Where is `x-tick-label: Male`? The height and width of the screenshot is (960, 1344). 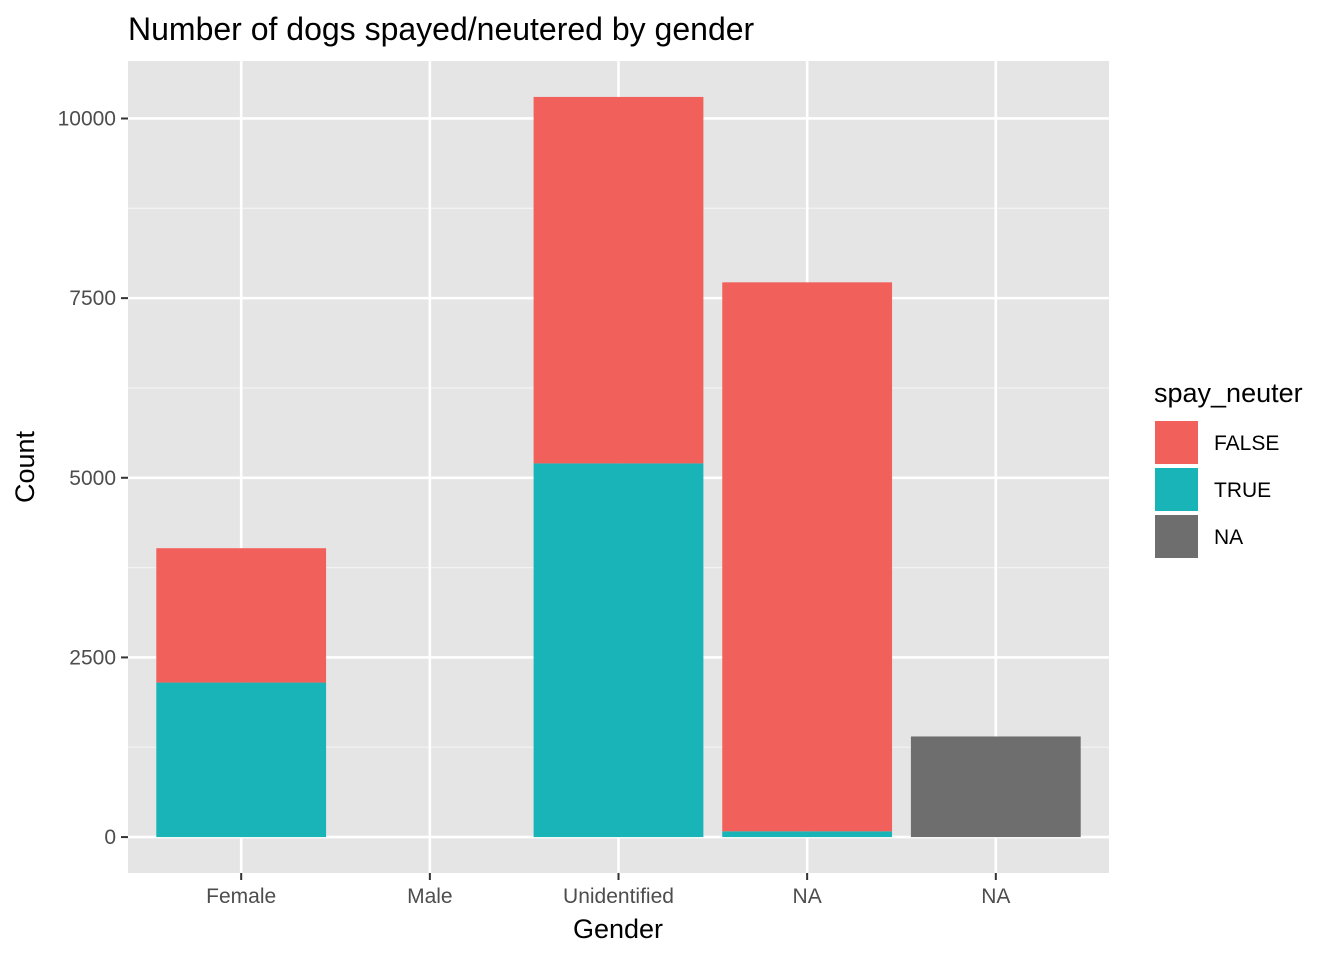 x-tick-label: Male is located at coordinates (430, 896).